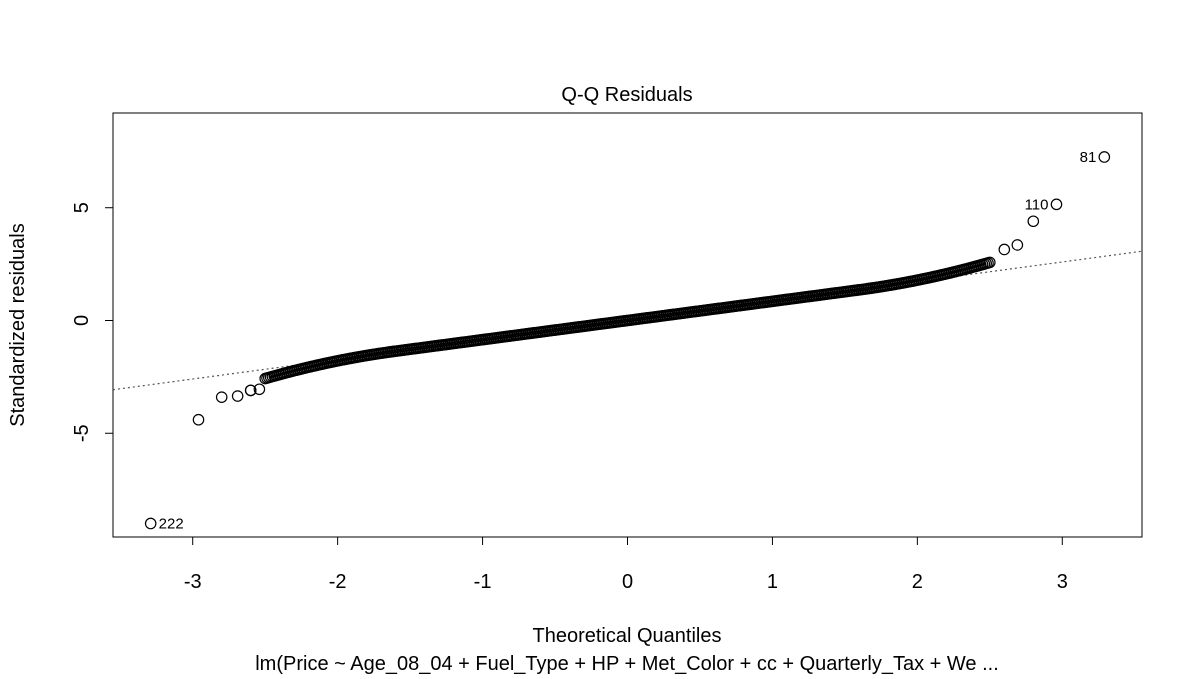 This screenshot has width=1200, height=679. What do you see at coordinates (917, 582) in the screenshot?
I see `x-tick-label: 2` at bounding box center [917, 582].